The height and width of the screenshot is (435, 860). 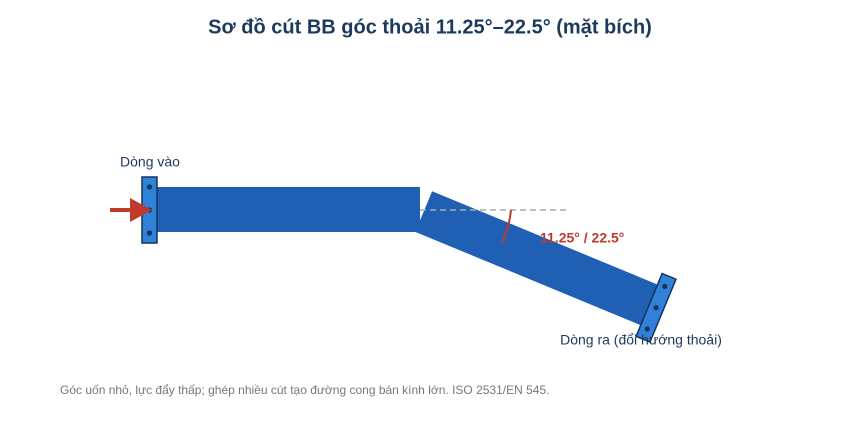 What do you see at coordinates (141, 210) in the screenshot?
I see `flow-arrowhead` at bounding box center [141, 210].